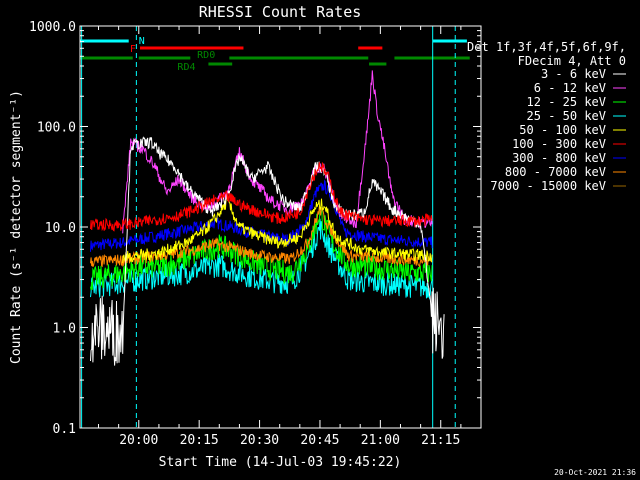 This screenshot has height=480, width=640. Describe the element at coordinates (142, 41) in the screenshot. I see `night-label: N` at that location.